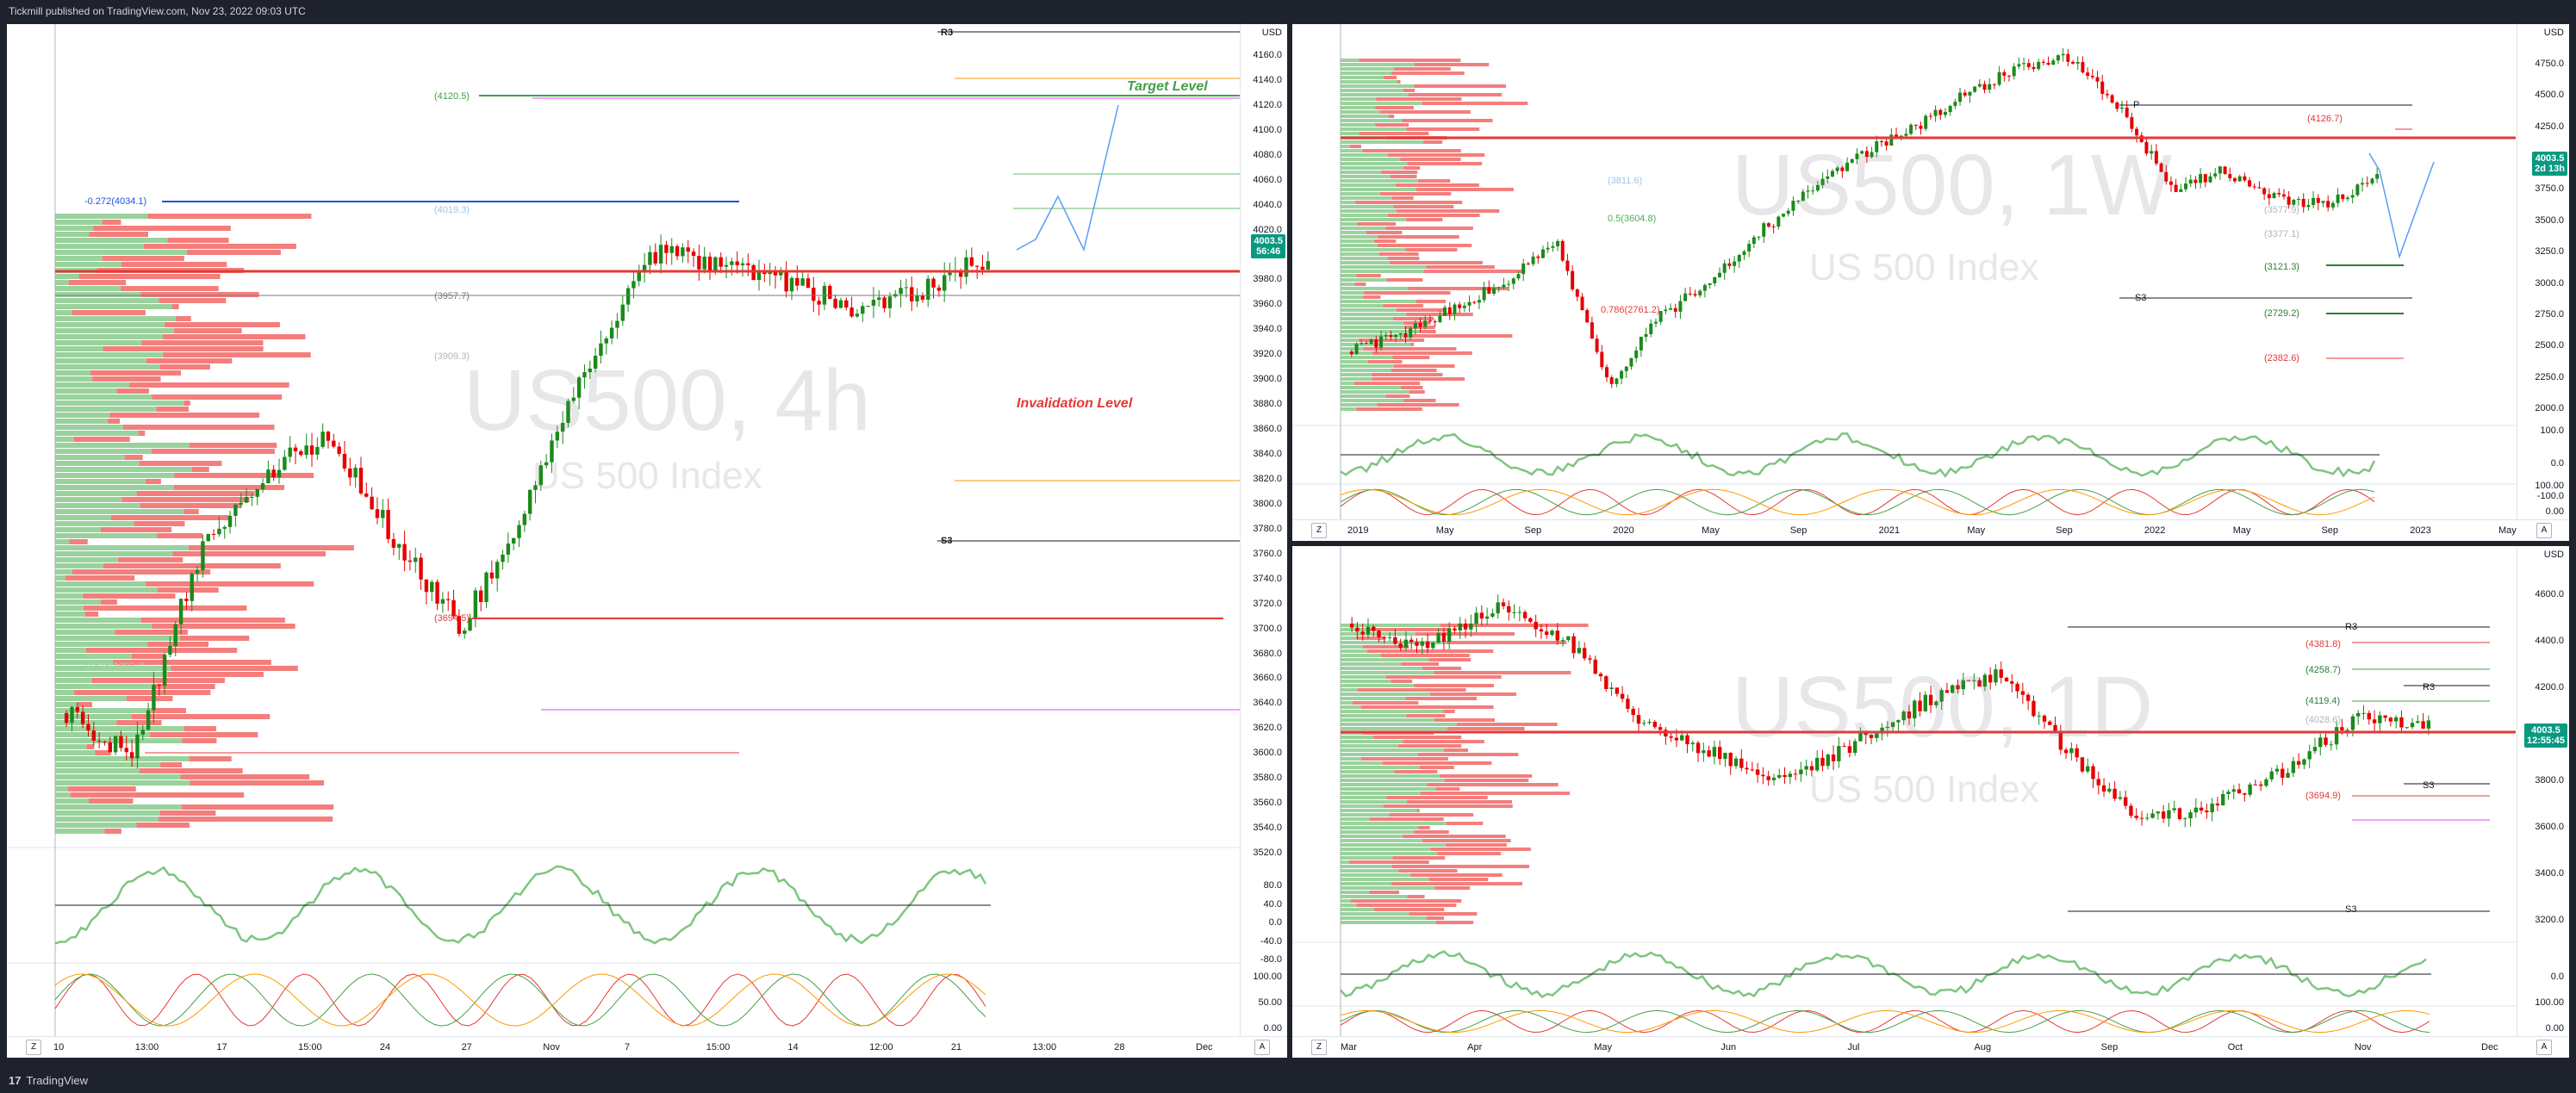  What do you see at coordinates (34, 1047) in the screenshot?
I see `auto-scale-button-4h: Z` at bounding box center [34, 1047].